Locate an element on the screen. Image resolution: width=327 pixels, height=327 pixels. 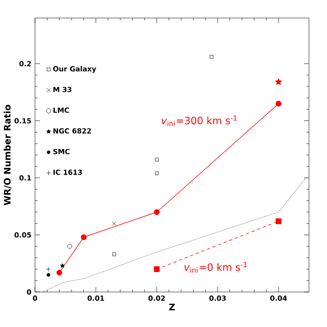
x-axis-title: Z is located at coordinates (172, 307).